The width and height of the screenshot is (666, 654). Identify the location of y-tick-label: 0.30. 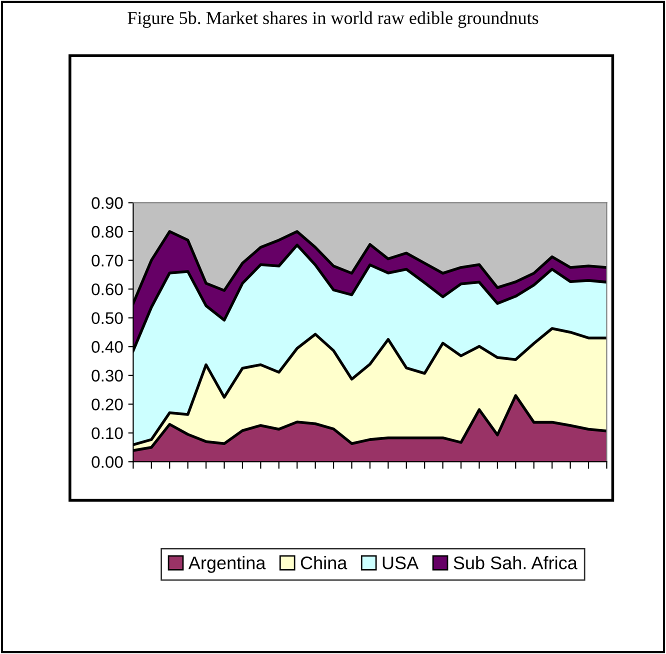
(107, 376).